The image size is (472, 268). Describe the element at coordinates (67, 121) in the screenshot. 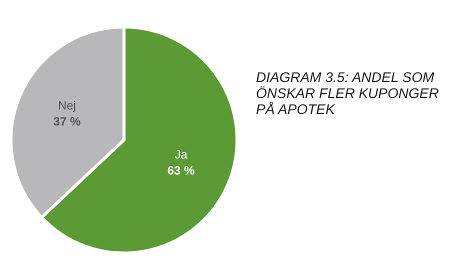

I see `data-label: 37 %` at that location.